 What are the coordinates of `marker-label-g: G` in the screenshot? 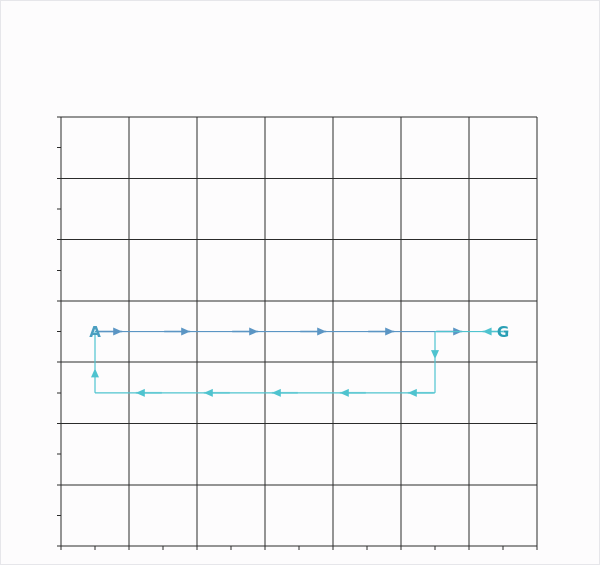 It's located at (503, 332).